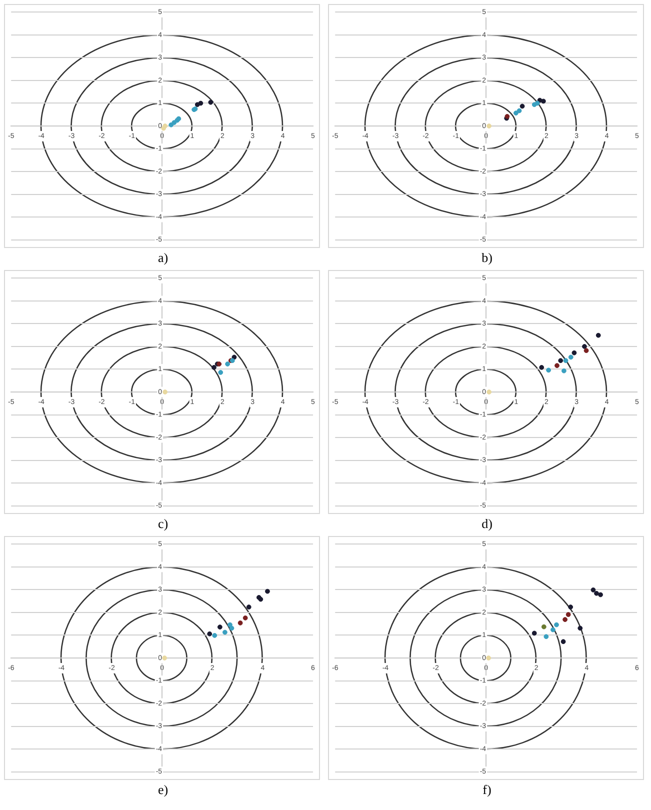 The height and width of the screenshot is (810, 651). Describe the element at coordinates (487, 258) in the screenshot. I see `text: b)` at that location.